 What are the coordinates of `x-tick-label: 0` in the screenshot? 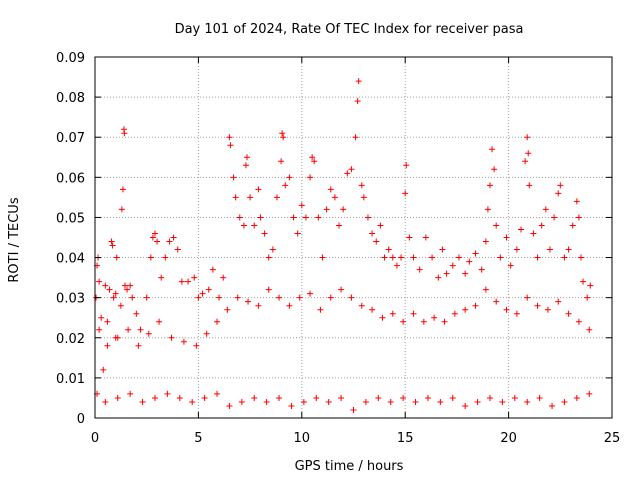 It's located at (95, 438).